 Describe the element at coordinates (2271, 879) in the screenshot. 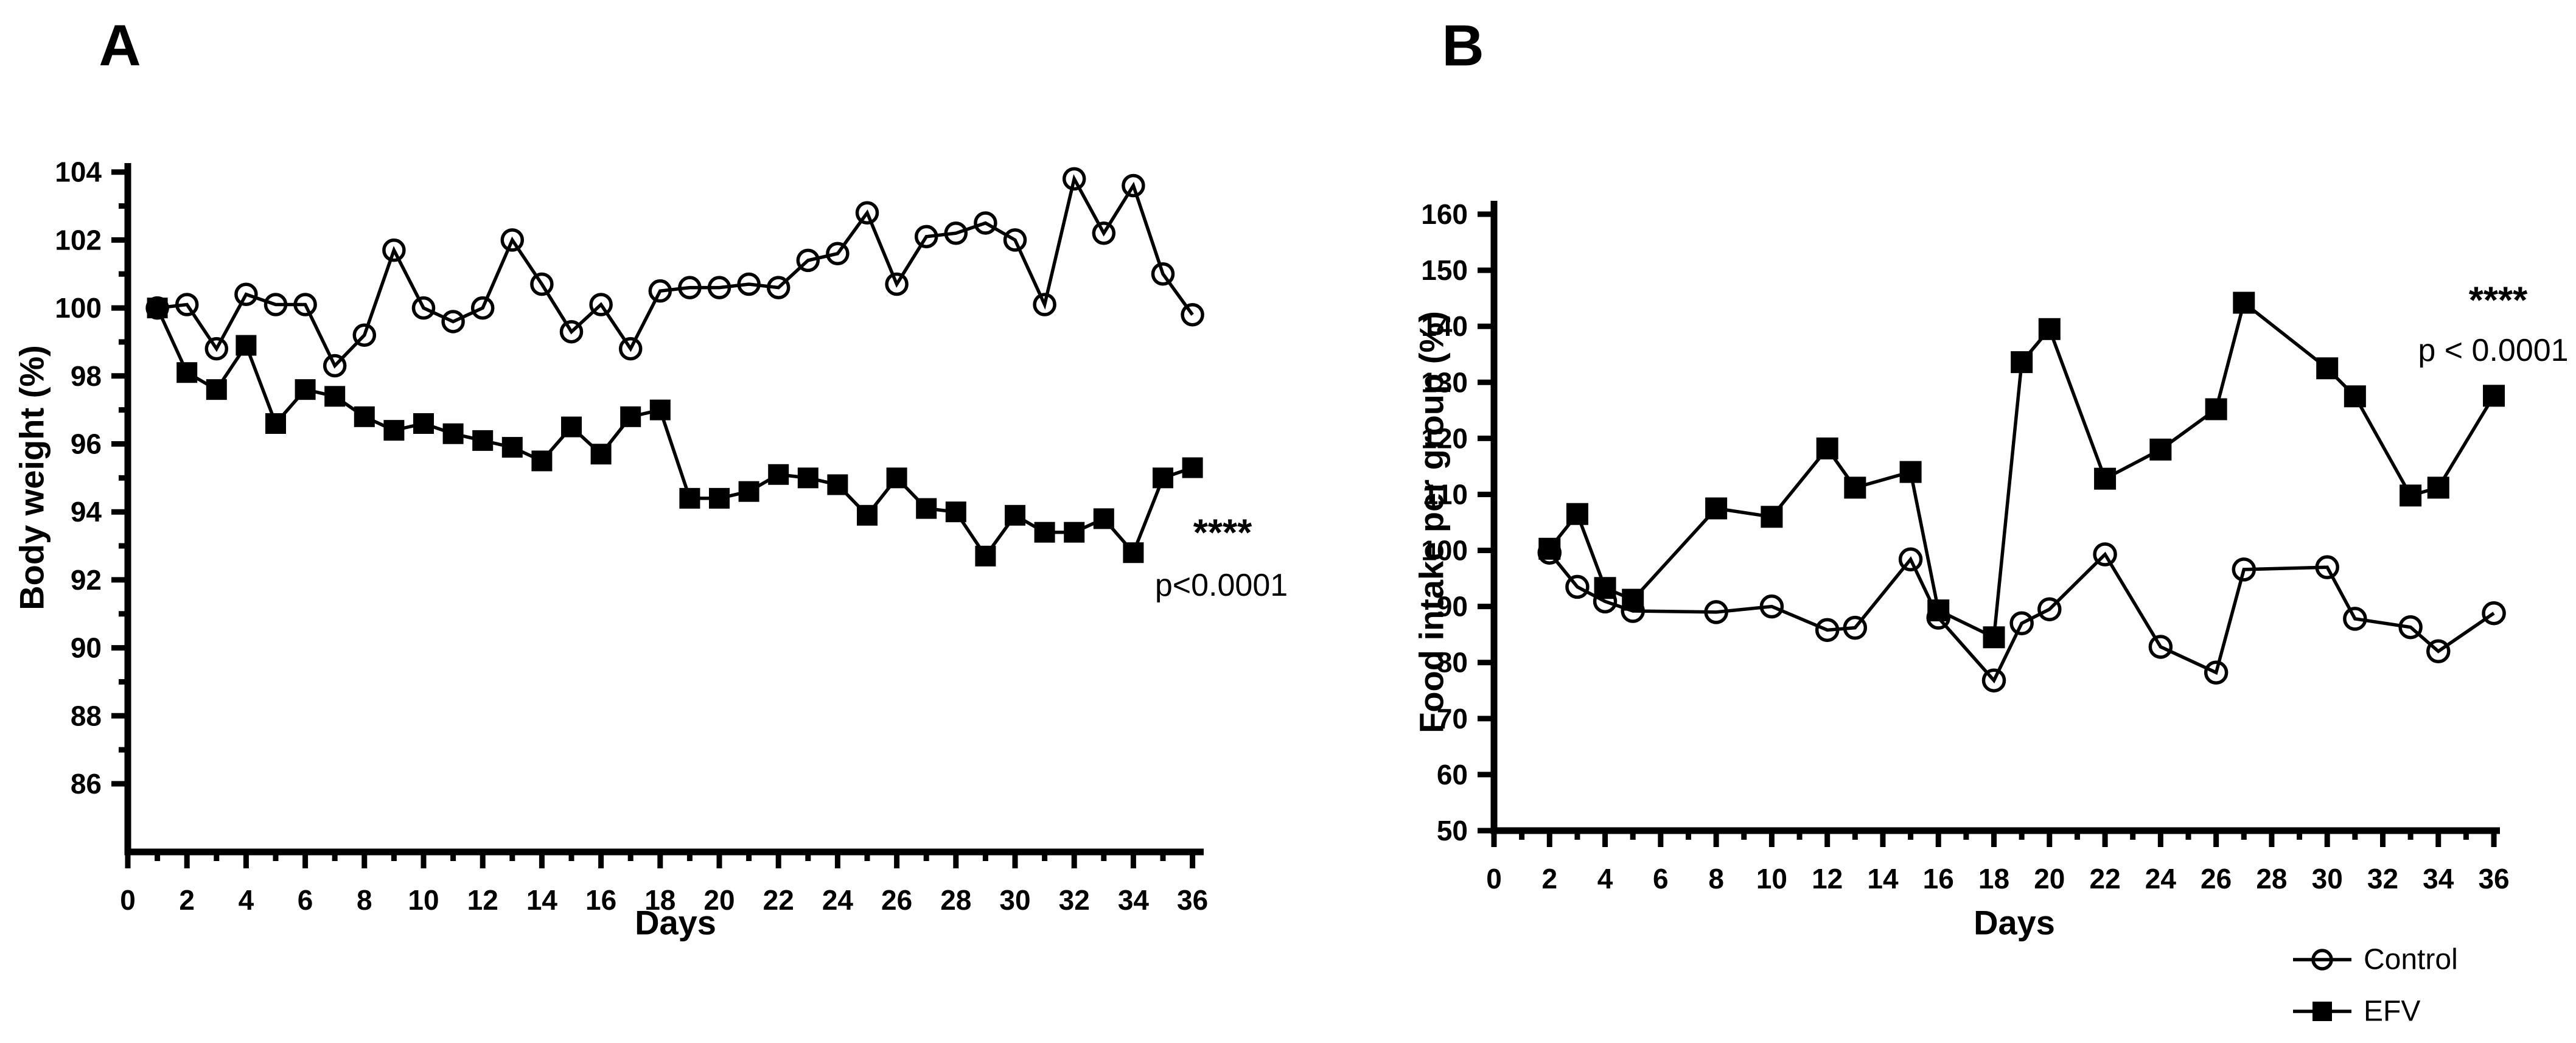

I see `x-tick-label: 28` at that location.